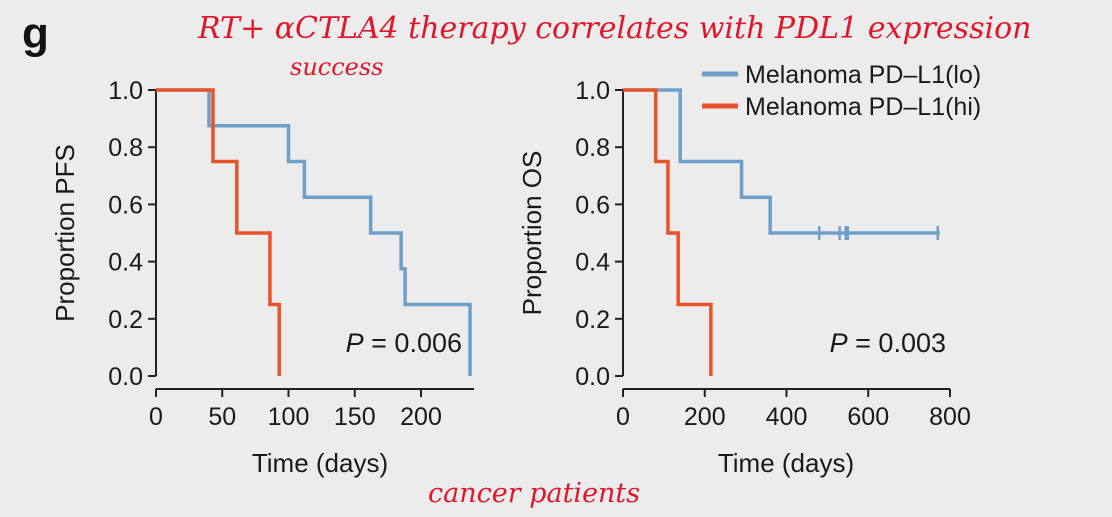  I want to click on os-y-tick-label: 0.4, so click(592, 263).